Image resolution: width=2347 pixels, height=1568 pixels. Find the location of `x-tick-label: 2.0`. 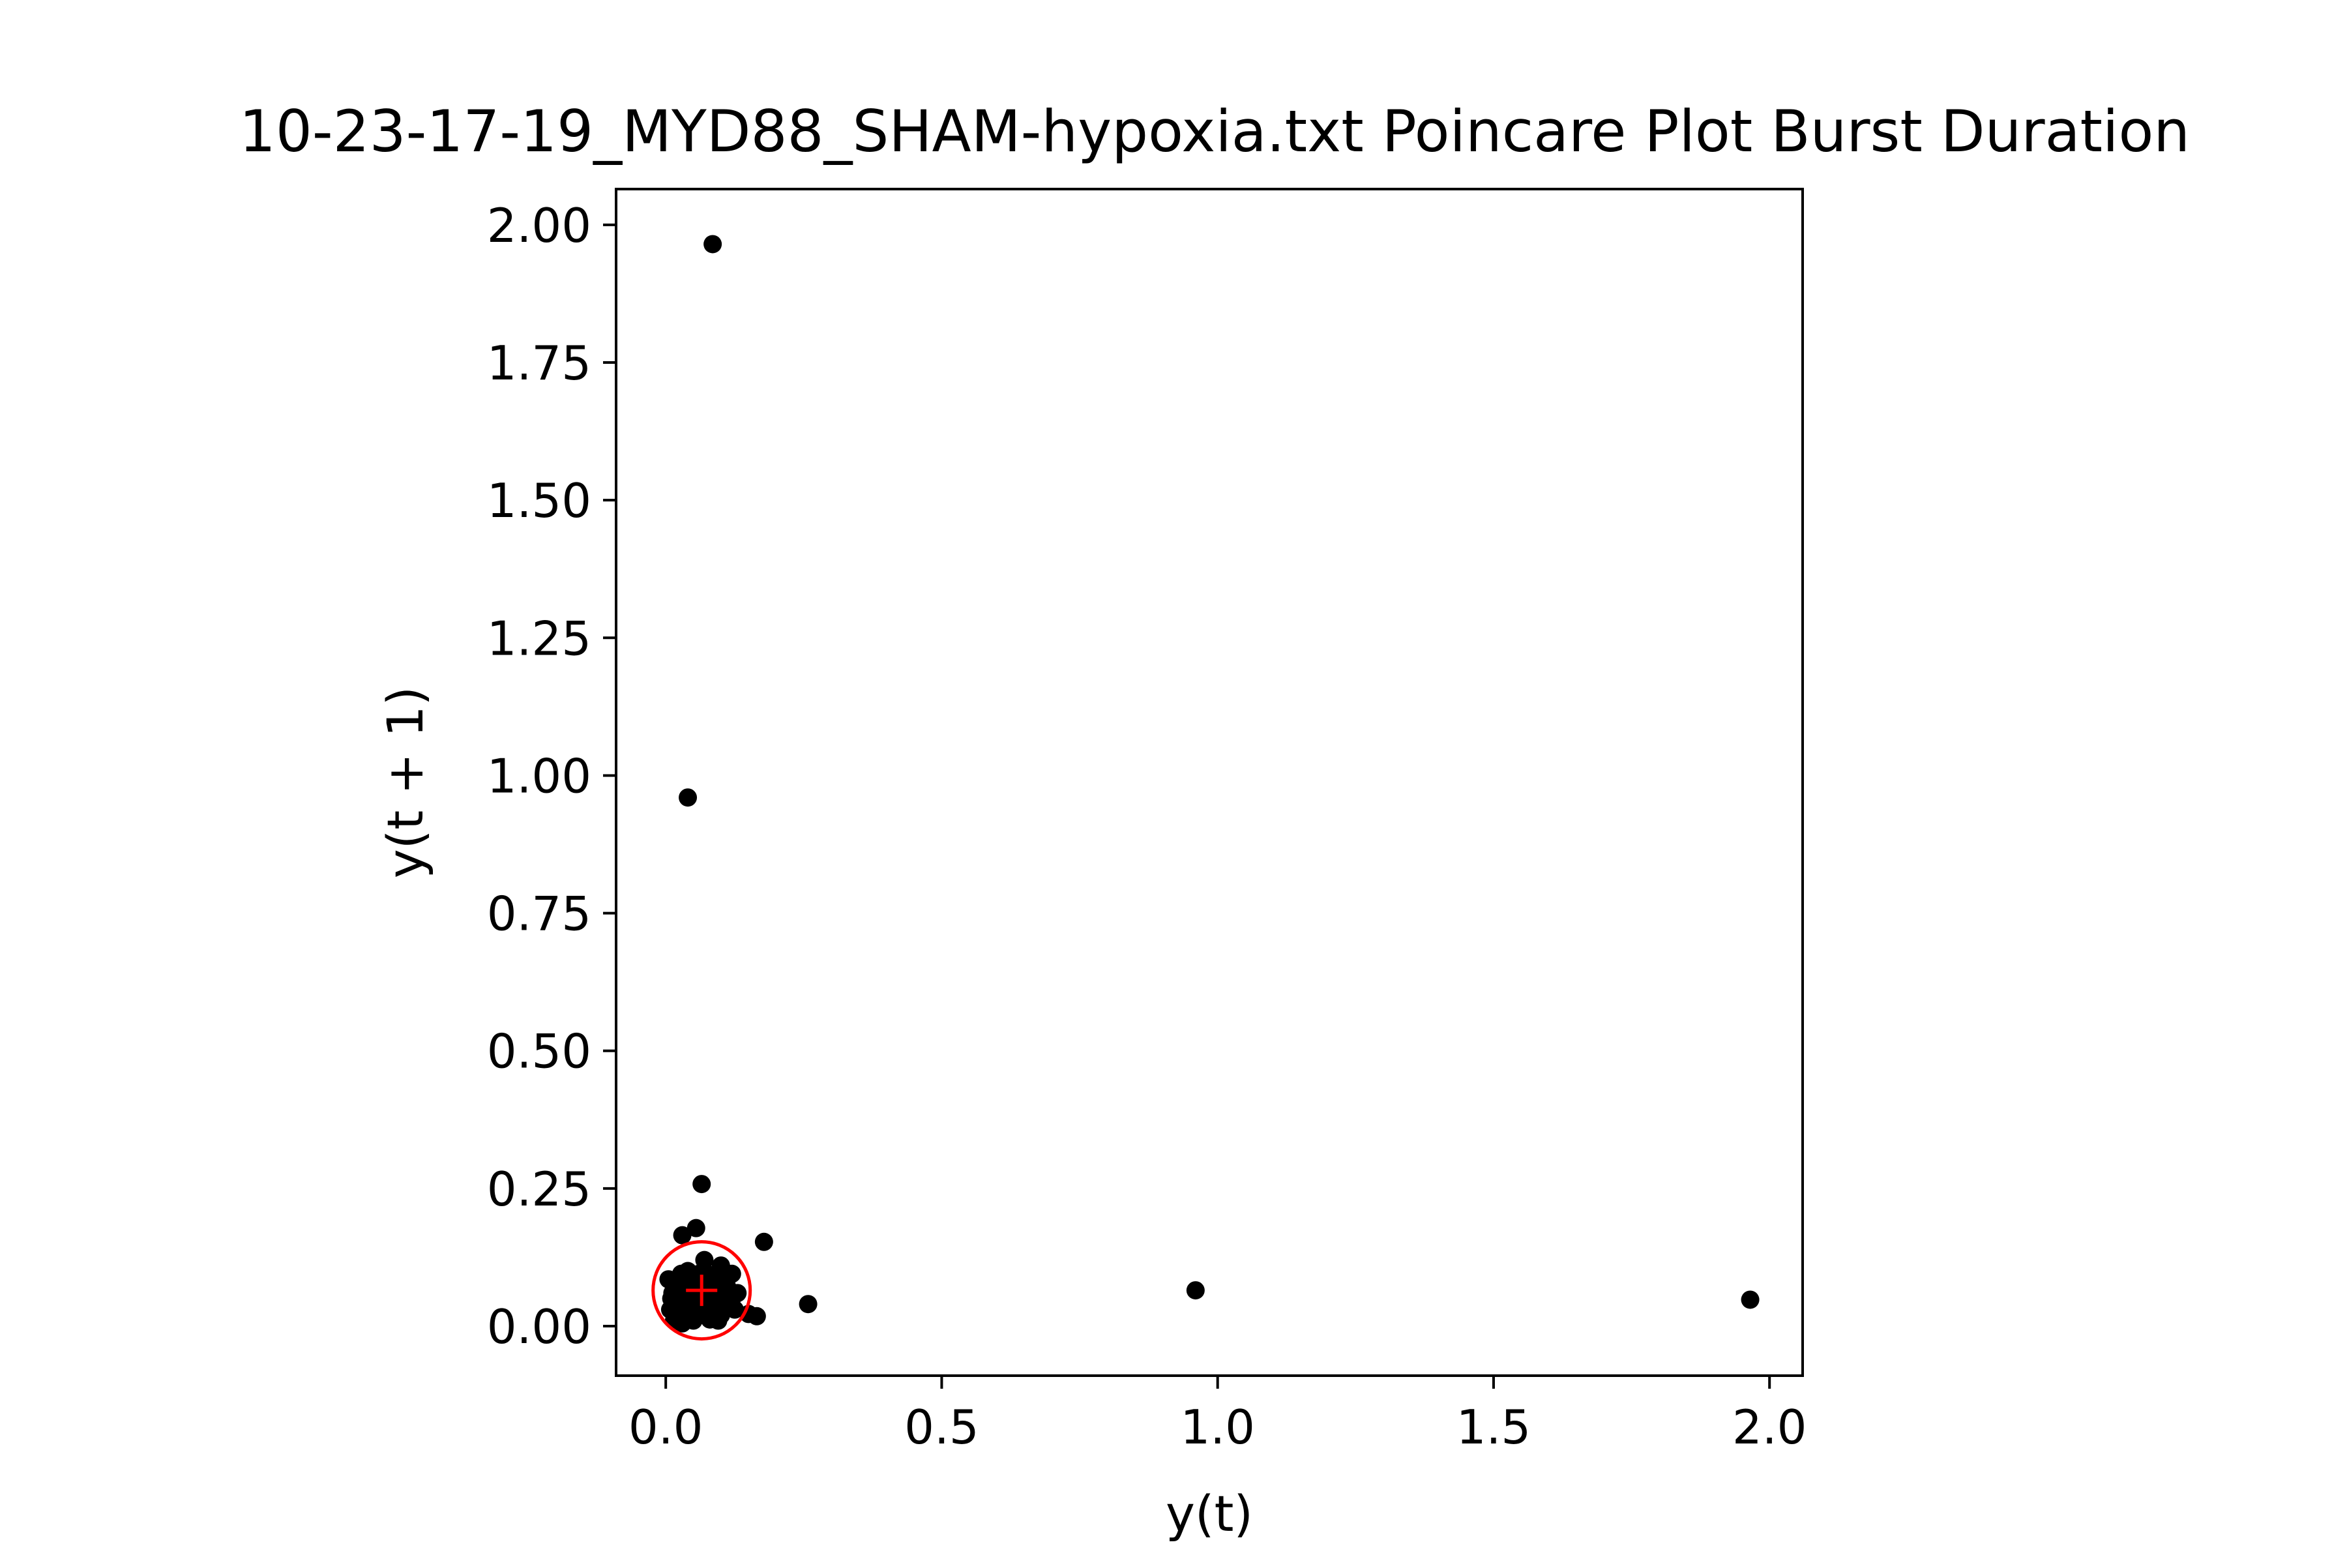

x-tick-label: 2.0 is located at coordinates (1770, 1427).